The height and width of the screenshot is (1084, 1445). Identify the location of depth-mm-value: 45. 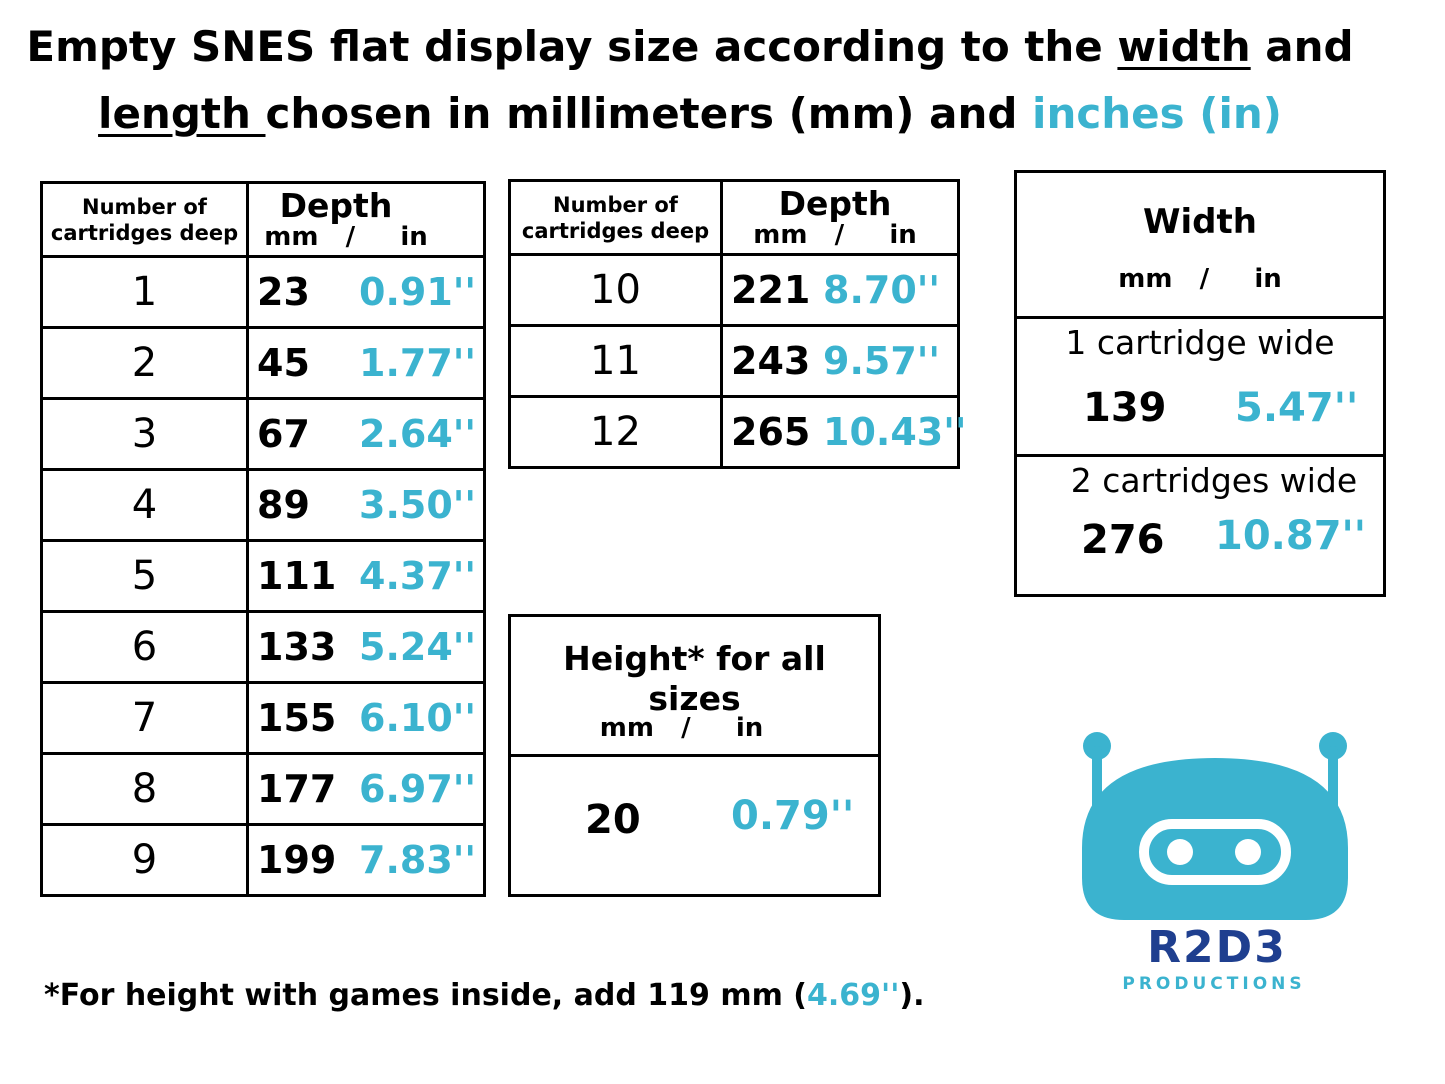
(283, 363).